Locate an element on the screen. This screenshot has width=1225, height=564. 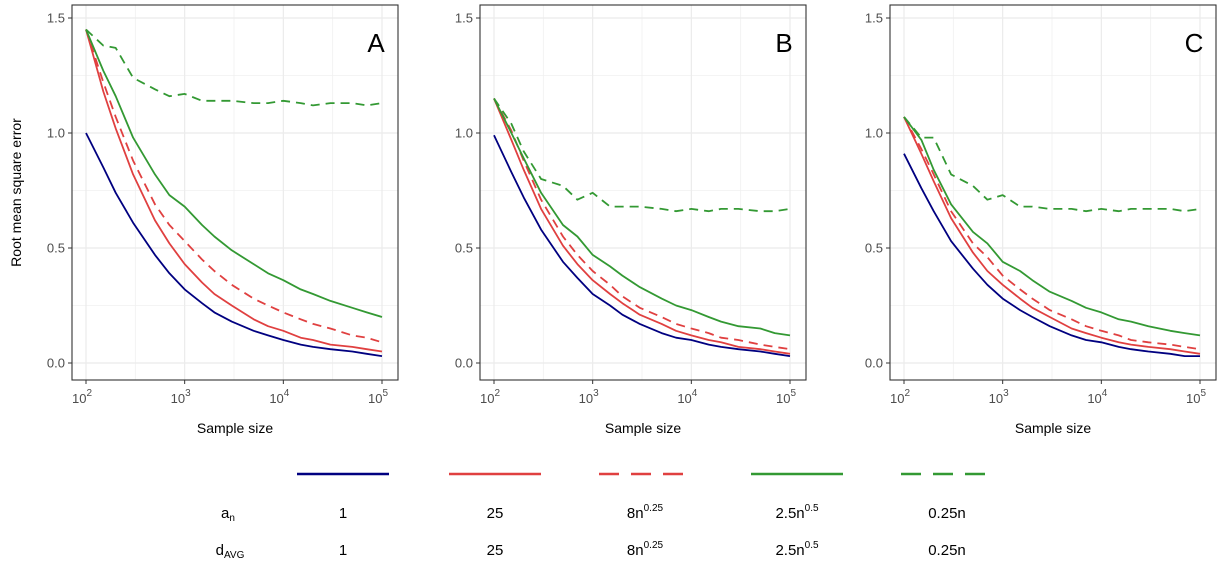
legend-davg-value-4: 2.5n0.5 is located at coordinates (797, 549).